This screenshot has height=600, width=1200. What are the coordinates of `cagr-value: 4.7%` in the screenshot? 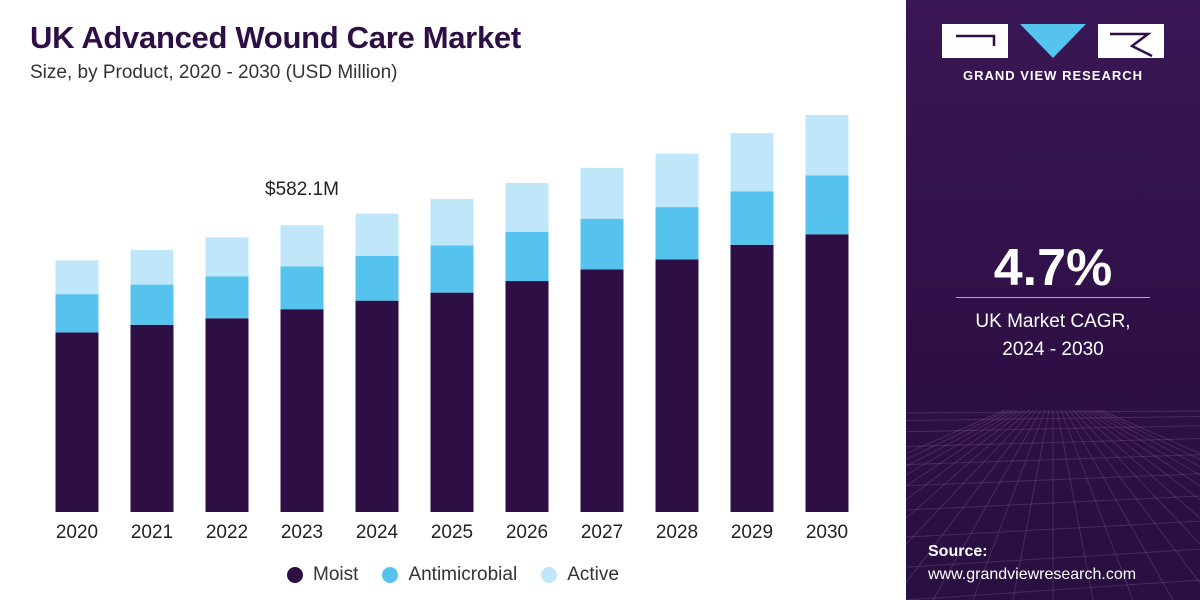 It's located at (1053, 268).